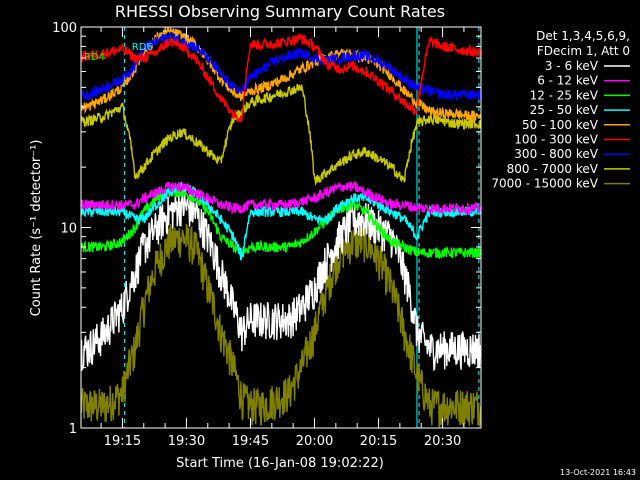 This screenshot has width=640, height=480. What do you see at coordinates (583, 51) in the screenshot?
I see `legend-header-1: FDecim 1, Att 0` at bounding box center [583, 51].